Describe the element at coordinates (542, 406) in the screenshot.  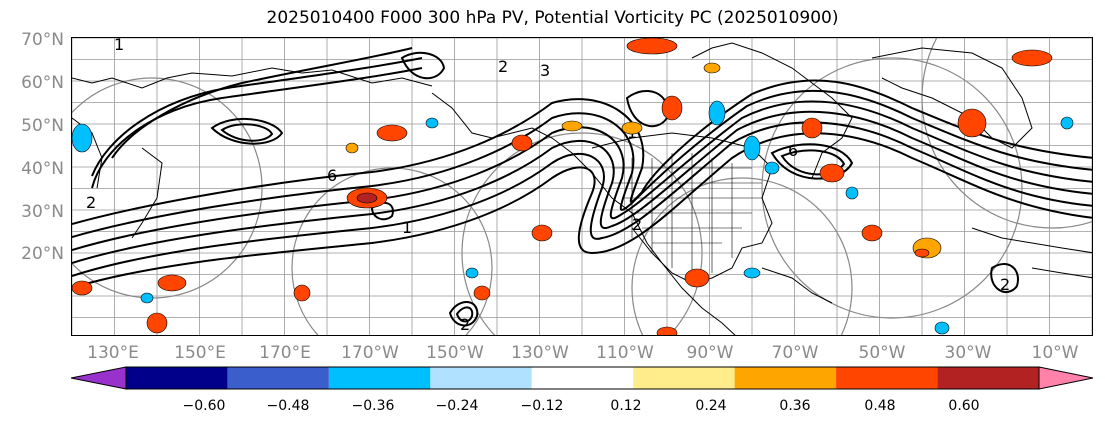
I see `colorbar-tick-label: −0.12` at that location.